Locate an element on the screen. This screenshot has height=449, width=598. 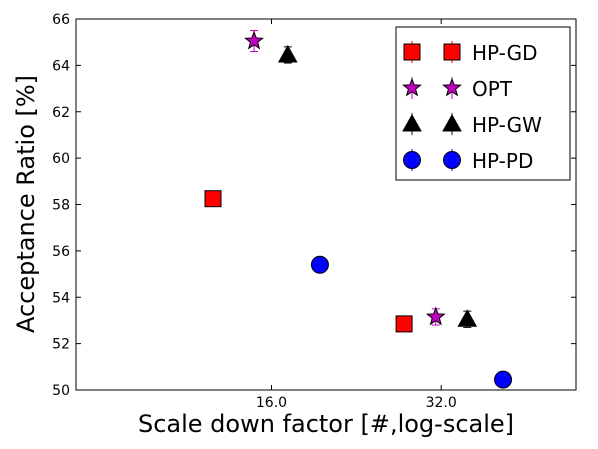
legend-label-hp-gw: HP-GW is located at coordinates (507, 125).